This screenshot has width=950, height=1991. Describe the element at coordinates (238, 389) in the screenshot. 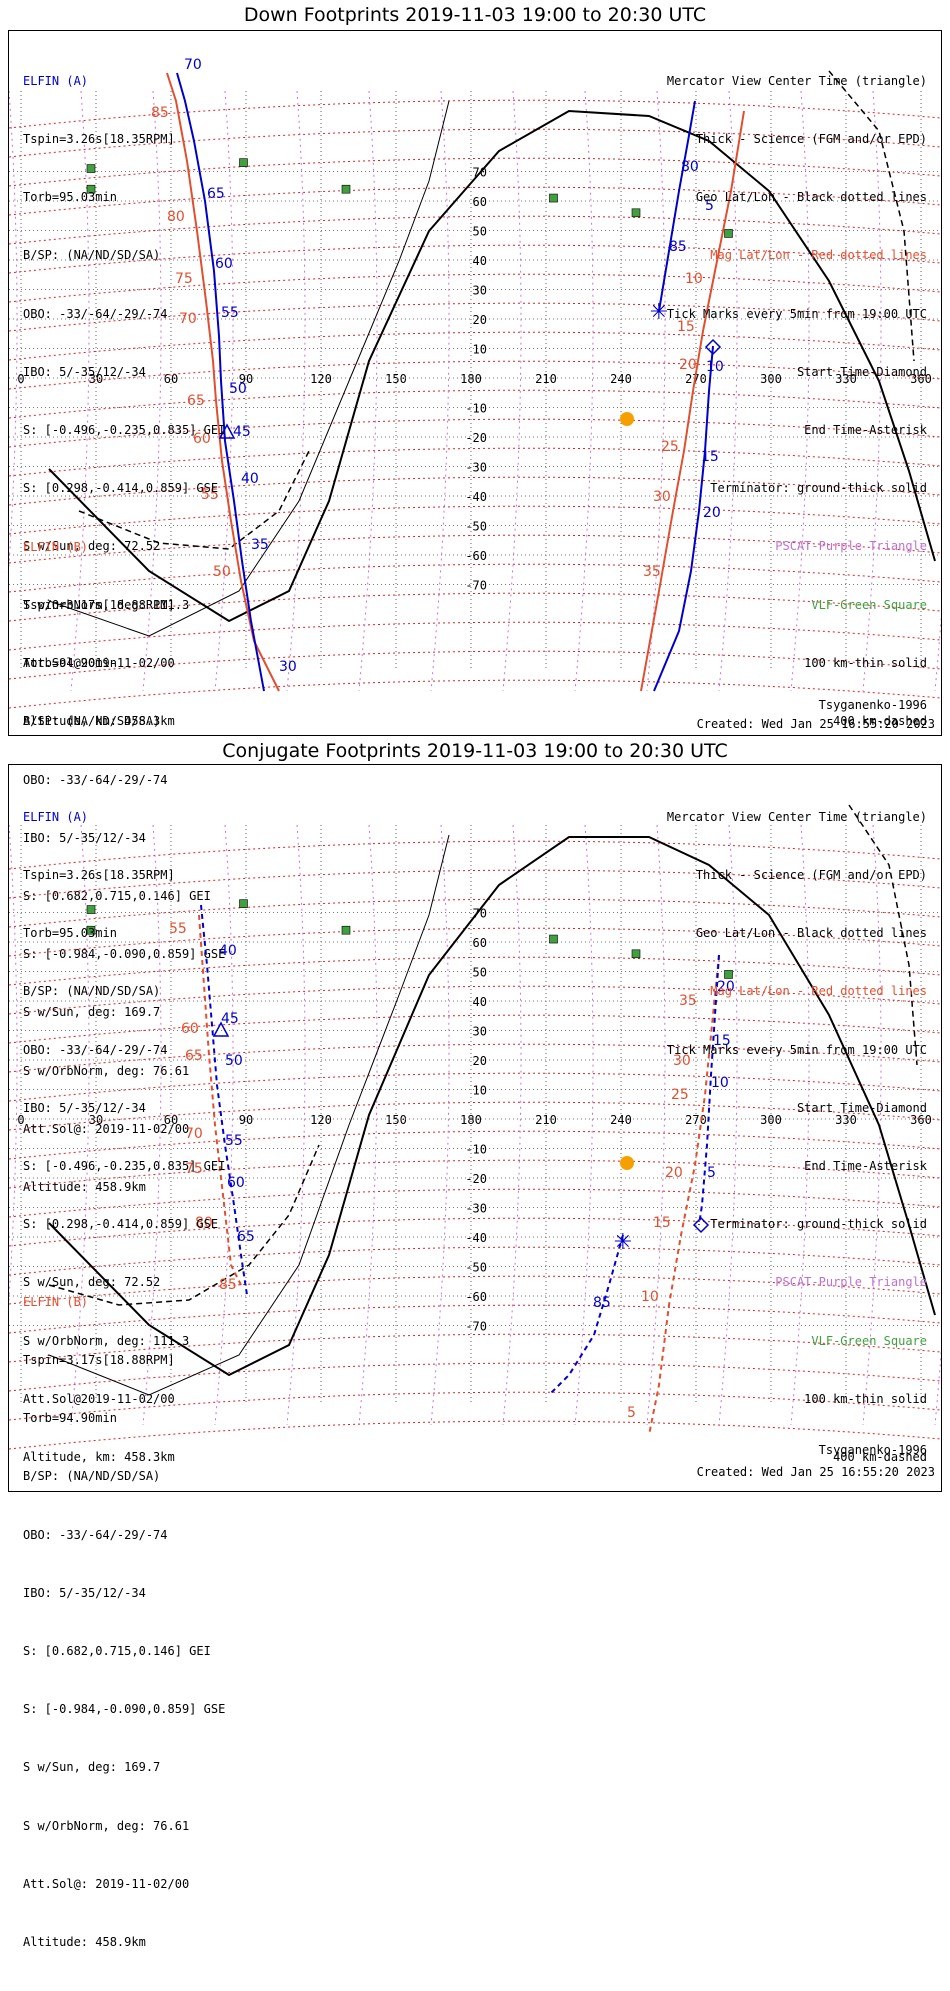

I see `elfin-a-tick-label: 50` at that location.